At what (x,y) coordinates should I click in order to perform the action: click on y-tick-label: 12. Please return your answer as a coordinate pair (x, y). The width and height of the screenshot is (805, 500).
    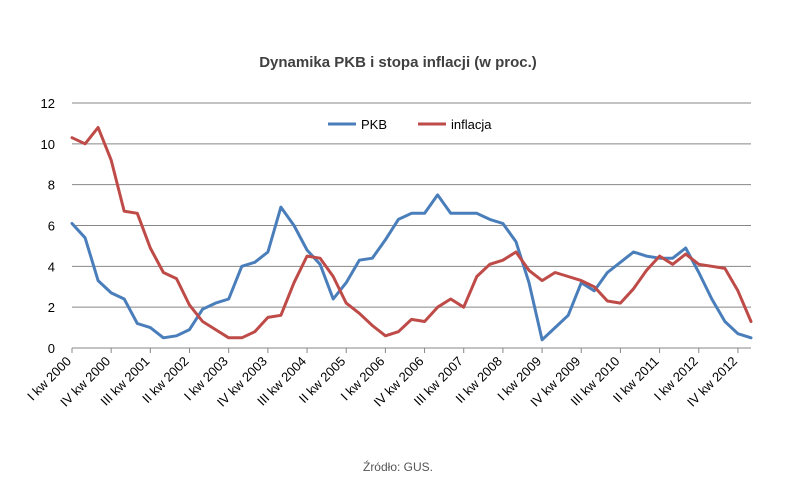
    Looking at the image, I should click on (48, 103).